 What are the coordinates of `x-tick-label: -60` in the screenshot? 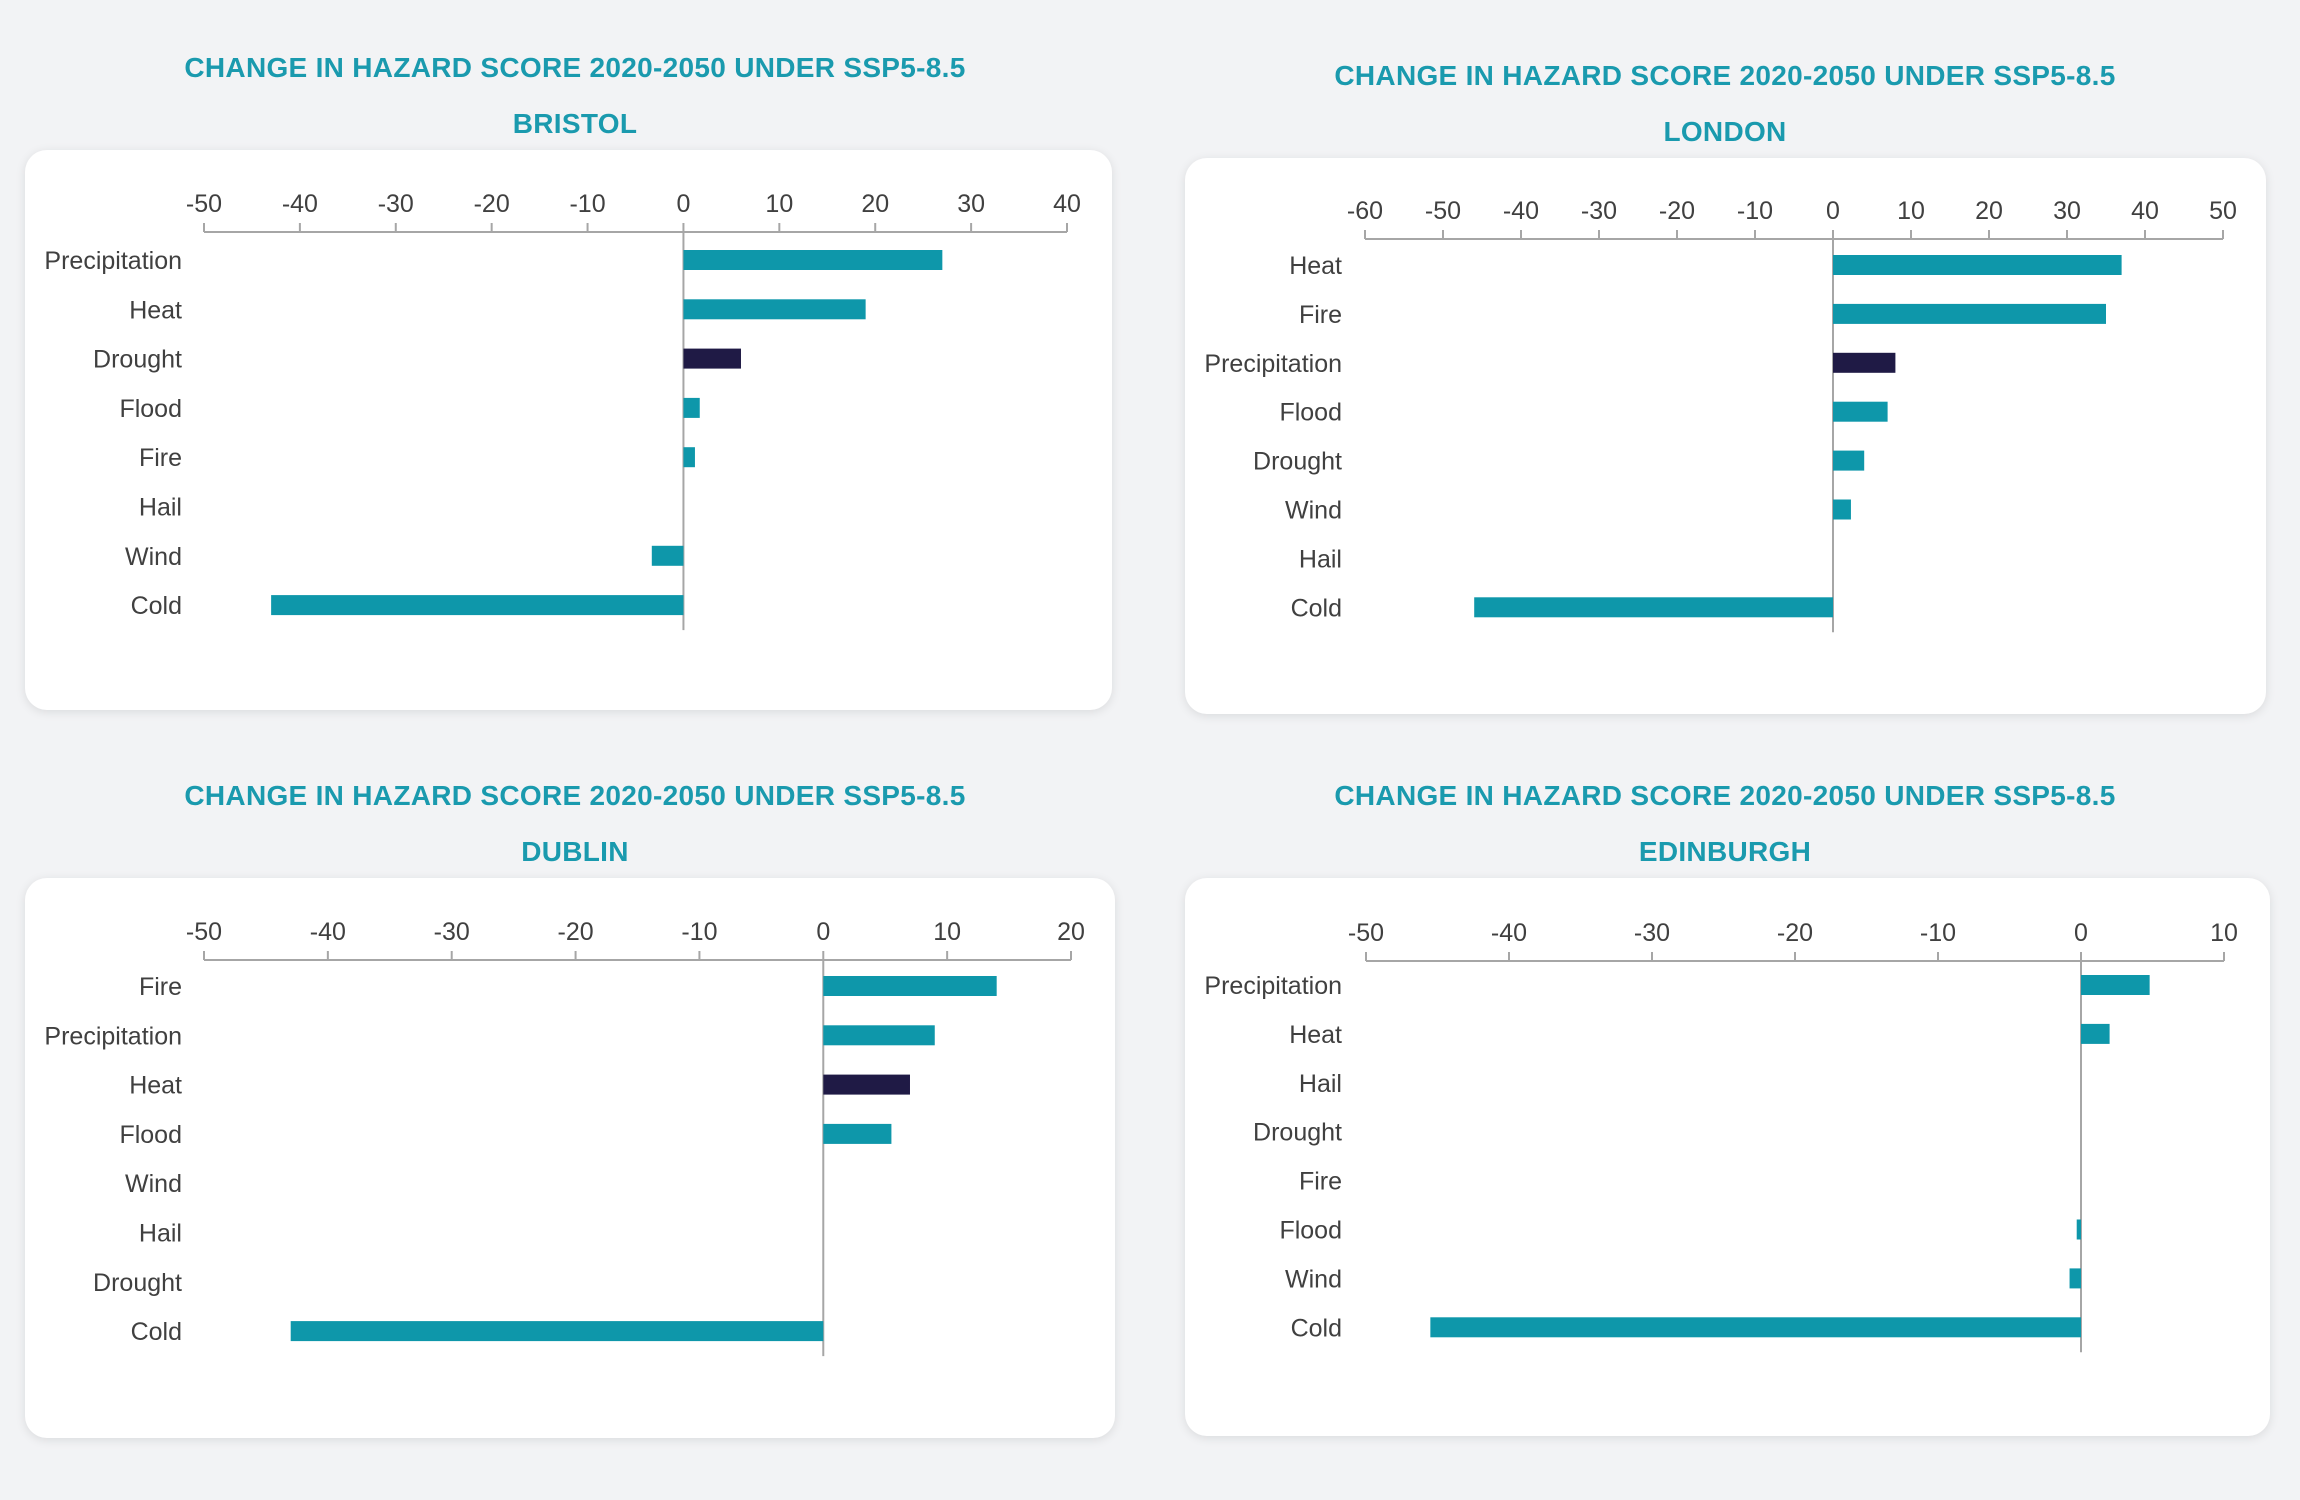 It's located at (1365, 211).